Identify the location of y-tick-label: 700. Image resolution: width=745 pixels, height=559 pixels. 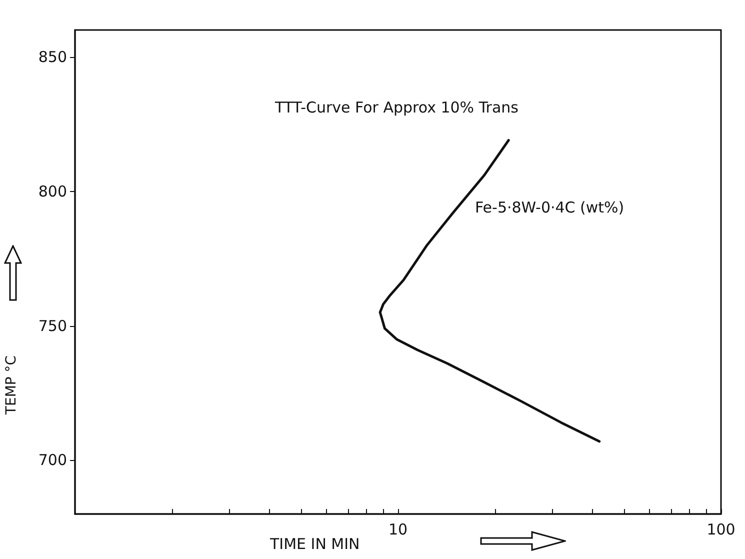
(52, 460).